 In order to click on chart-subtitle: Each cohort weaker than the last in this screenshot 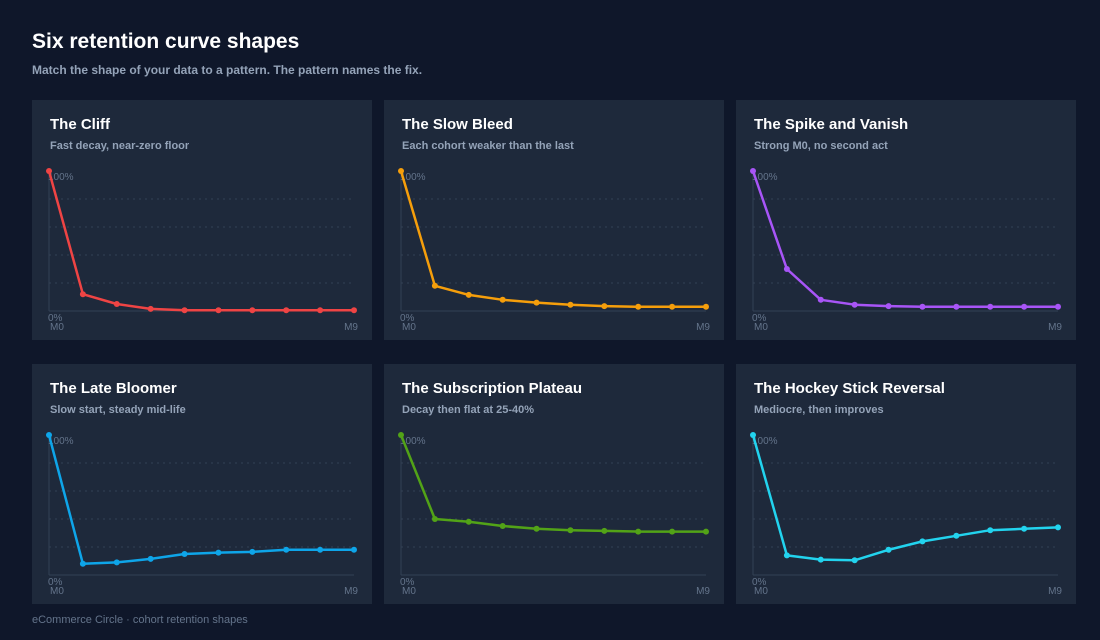, I will do `click(488, 146)`.